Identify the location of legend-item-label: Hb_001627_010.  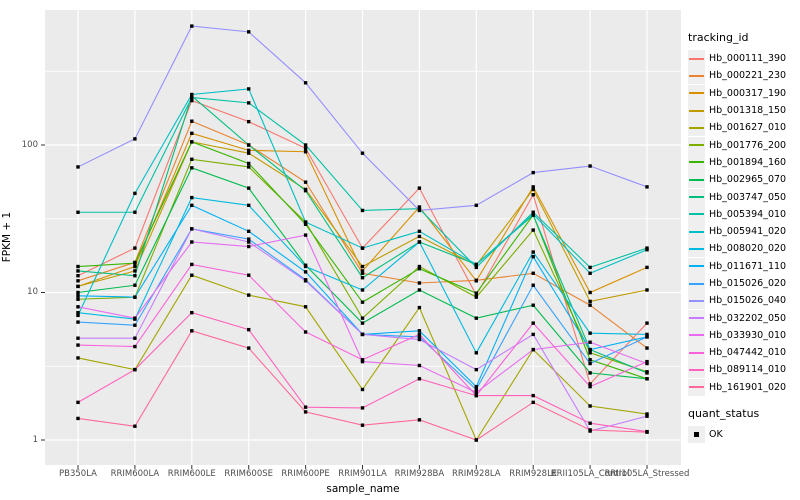
(748, 128).